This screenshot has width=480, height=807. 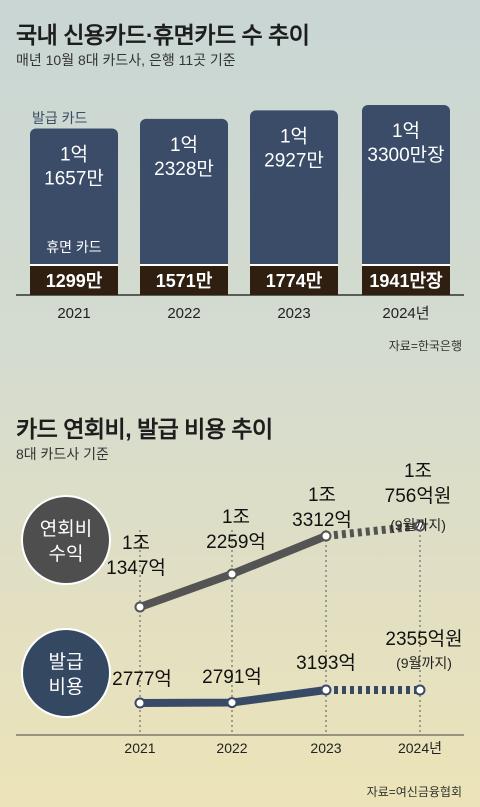 What do you see at coordinates (126, 60) in the screenshot?
I see `bar-chart-subtitle: 매년 10월 8대 카드사, 은행 11곳 기준` at bounding box center [126, 60].